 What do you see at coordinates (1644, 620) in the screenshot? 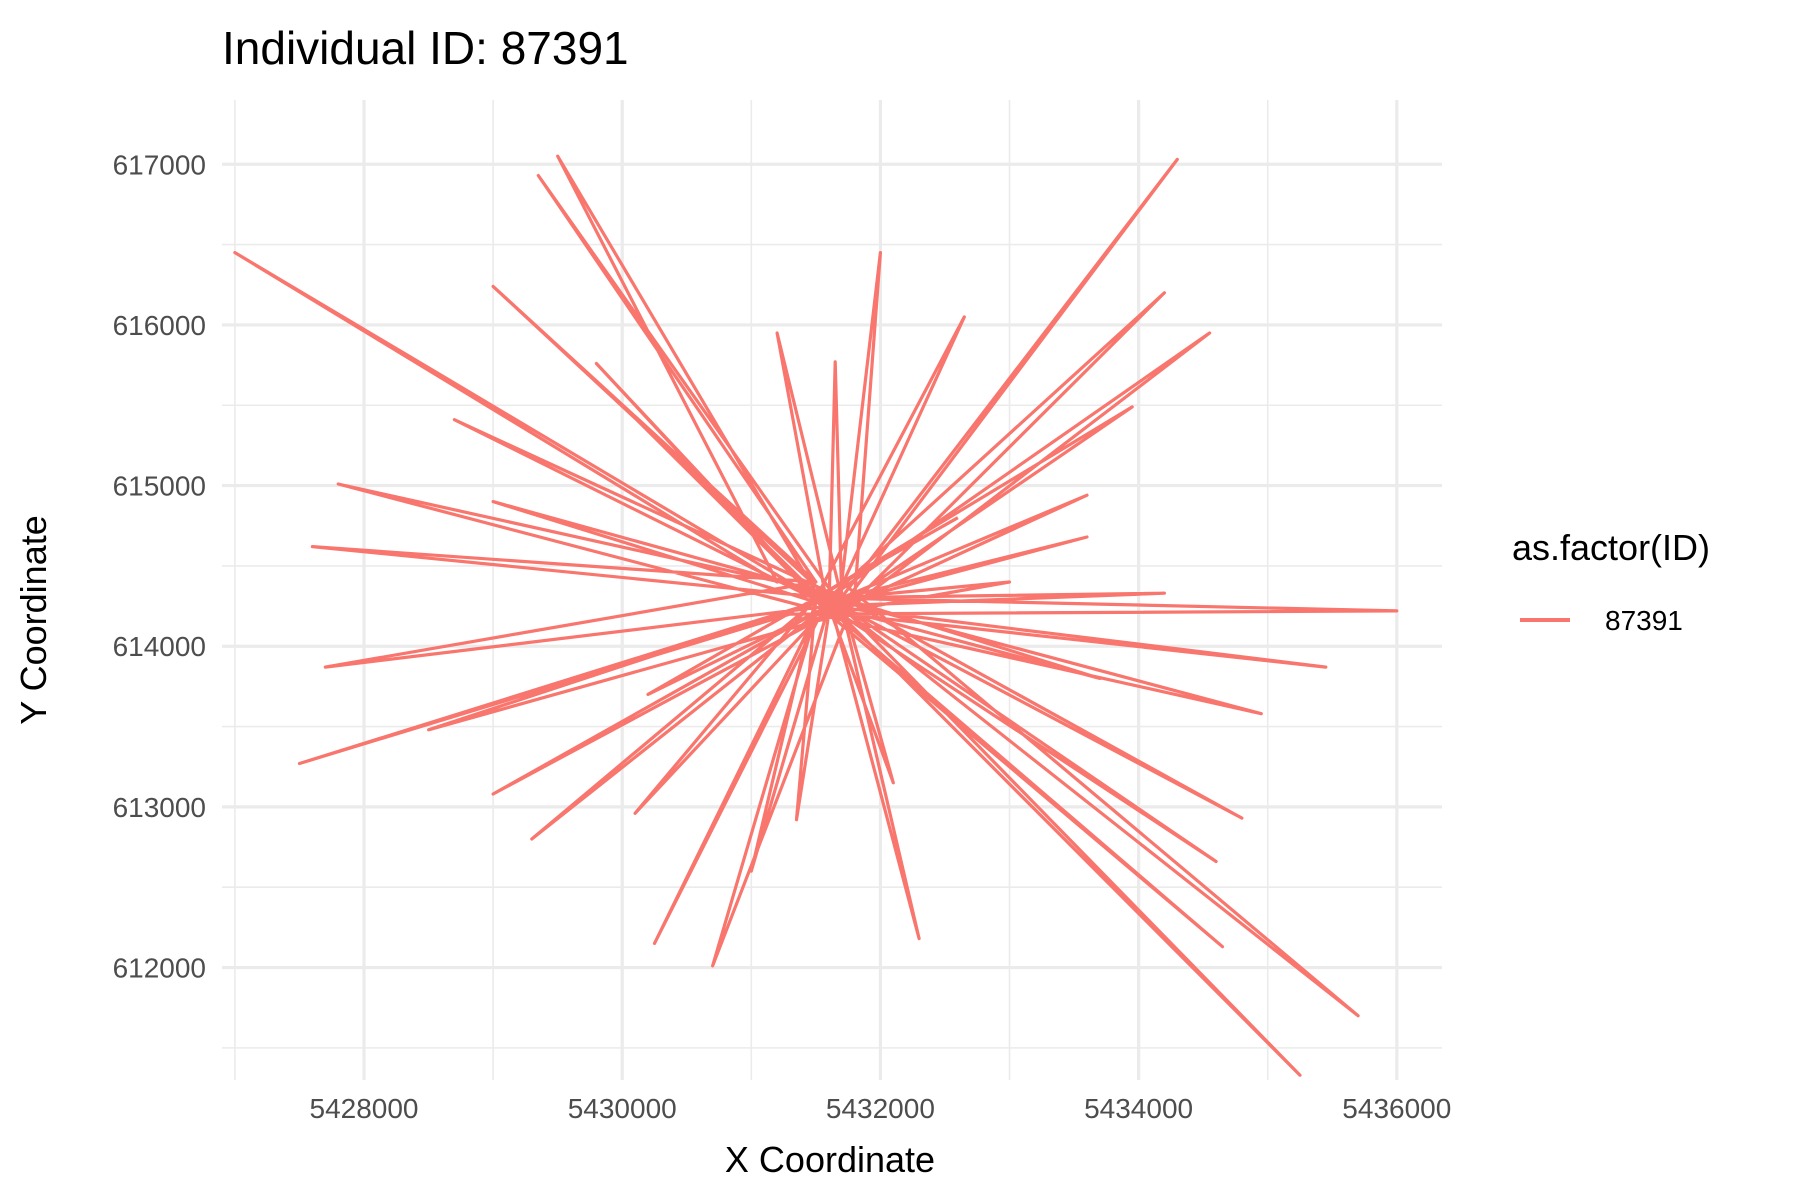
I see `legend-label: 87391` at bounding box center [1644, 620].